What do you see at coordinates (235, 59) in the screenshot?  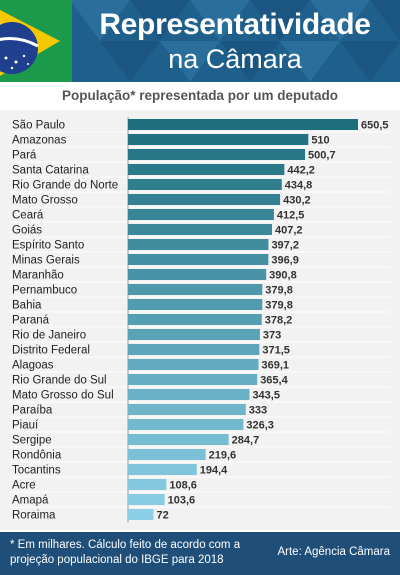 I see `page-title-line2: na Câmara` at bounding box center [235, 59].